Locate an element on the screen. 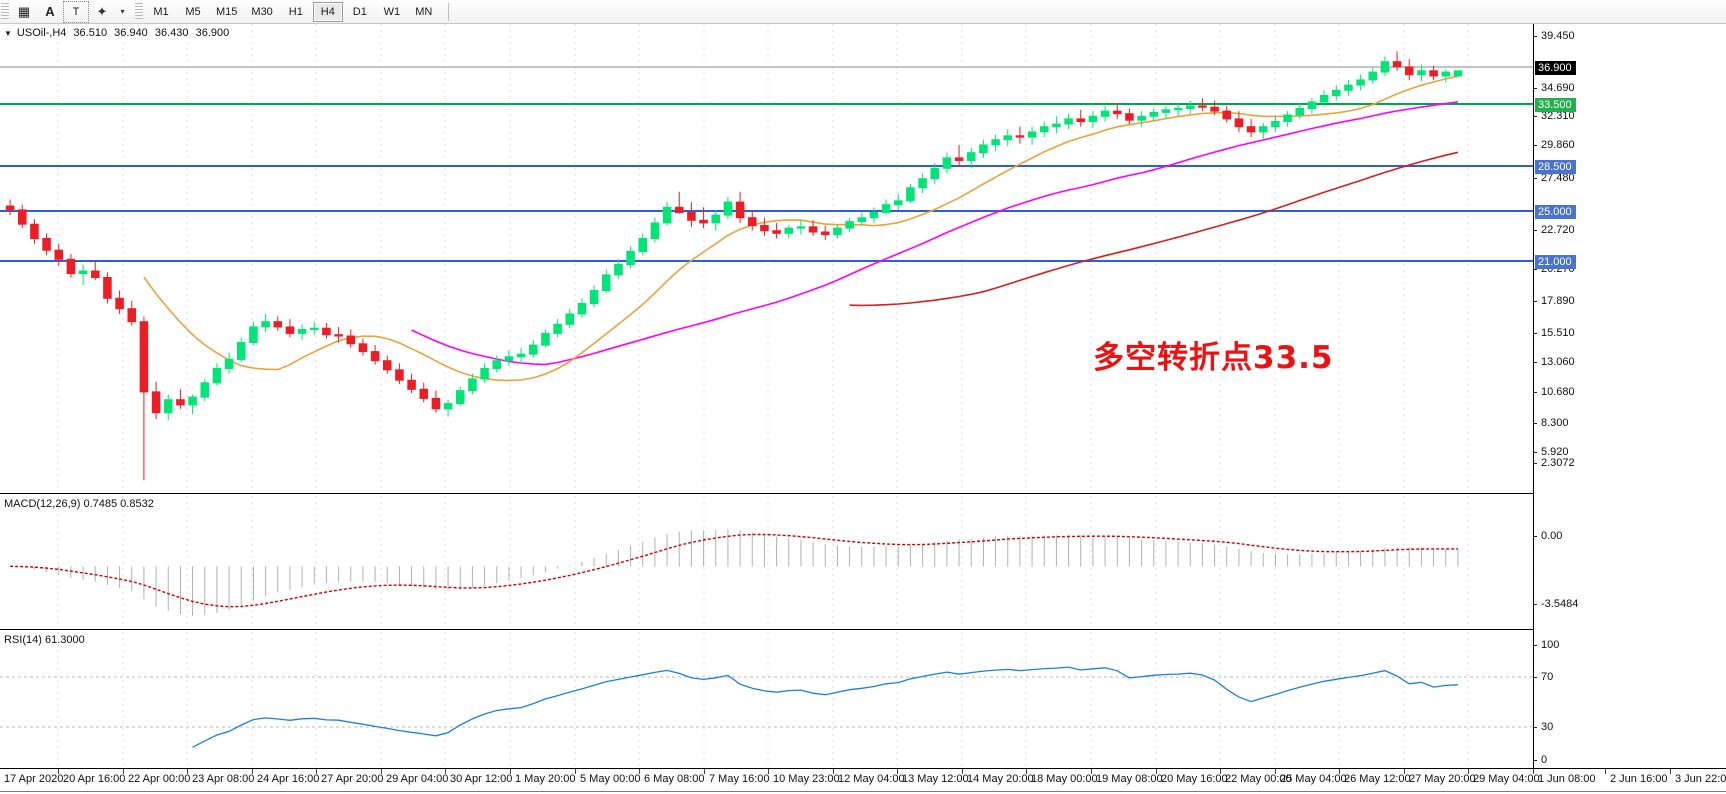  time-label: 25 May 04:00 is located at coordinates (1313, 779).